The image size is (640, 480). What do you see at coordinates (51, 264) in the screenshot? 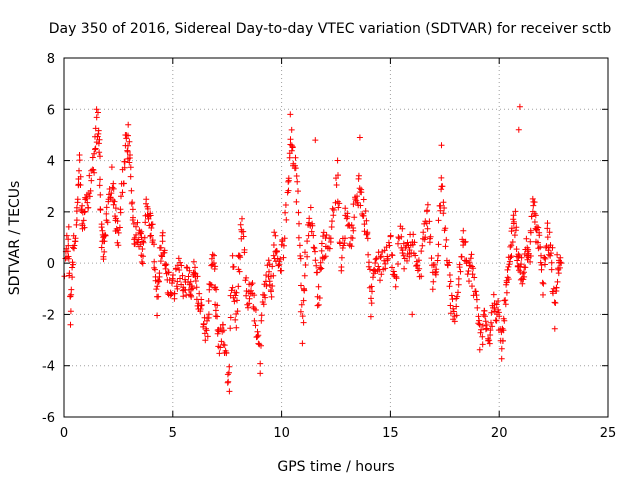
I see `y-tick-label: 0` at bounding box center [51, 264].